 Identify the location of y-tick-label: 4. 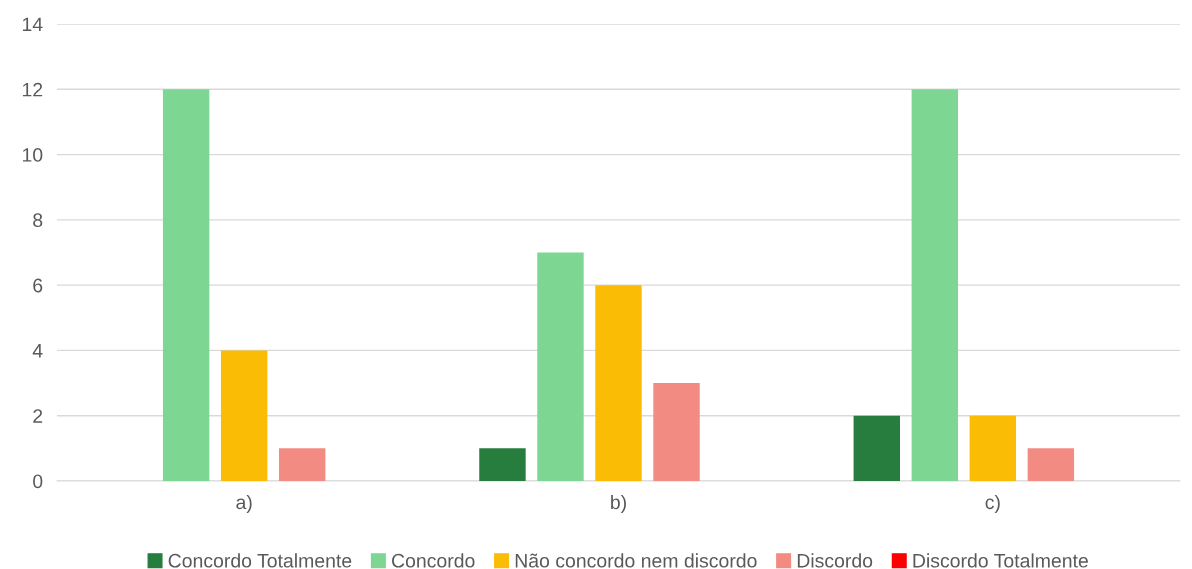
(37, 351).